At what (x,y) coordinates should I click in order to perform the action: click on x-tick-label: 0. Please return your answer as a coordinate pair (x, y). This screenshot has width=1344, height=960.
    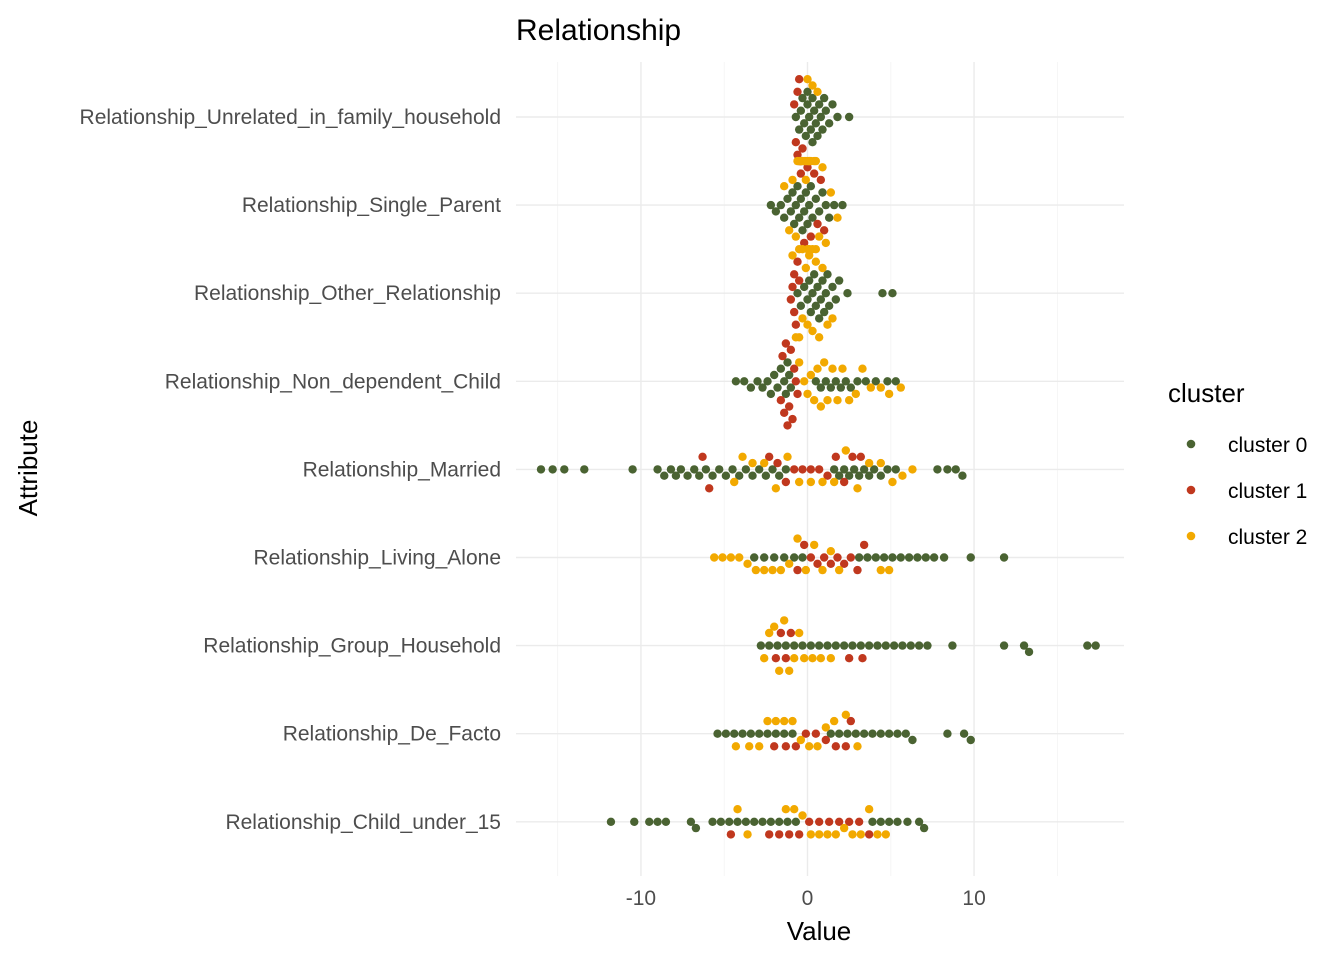
    Looking at the image, I should click on (808, 898).